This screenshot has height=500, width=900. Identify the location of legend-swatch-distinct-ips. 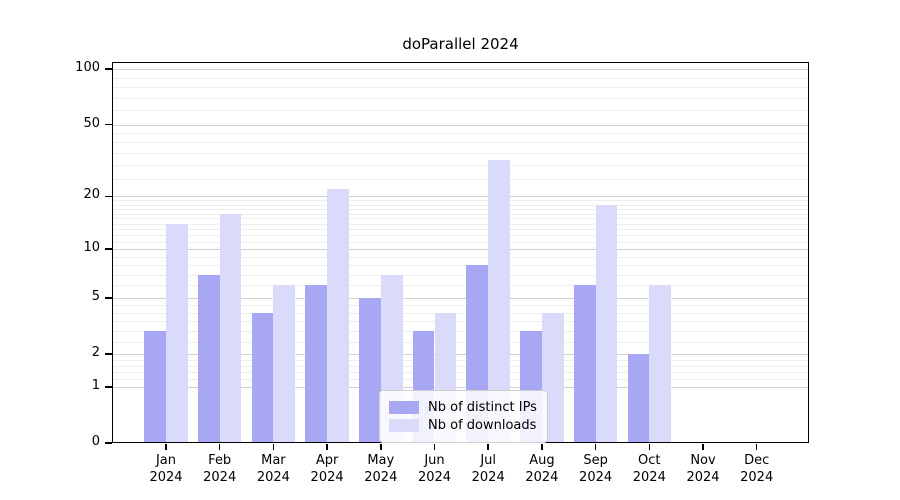
(404, 407).